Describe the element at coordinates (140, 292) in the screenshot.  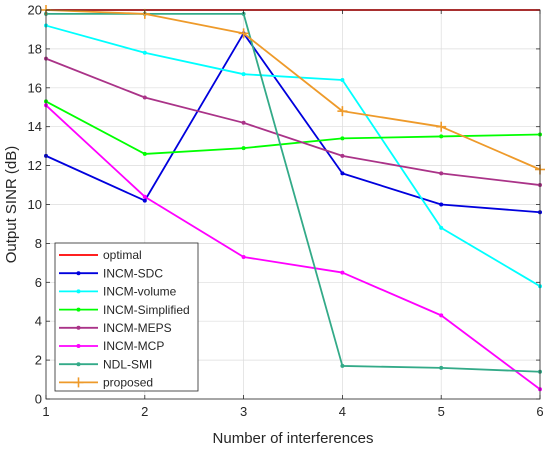
I see `legend-label: INCM-volume` at that location.